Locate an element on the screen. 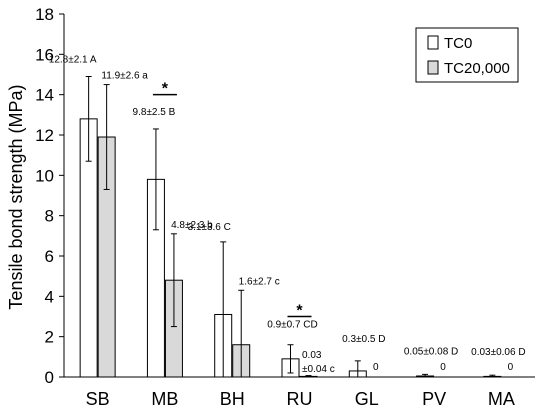 This screenshot has height=415, width=550. y-tick-label: 12 is located at coordinates (44, 135).